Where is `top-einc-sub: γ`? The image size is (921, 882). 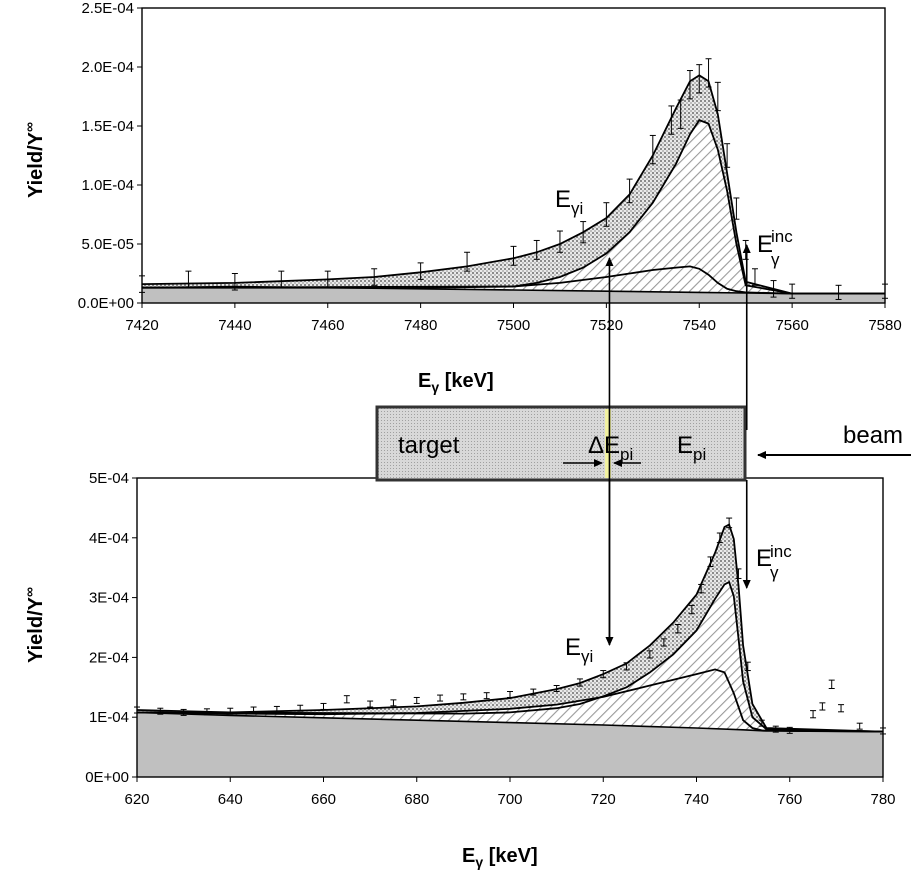
top-einc-sub: γ is located at coordinates (775, 259).